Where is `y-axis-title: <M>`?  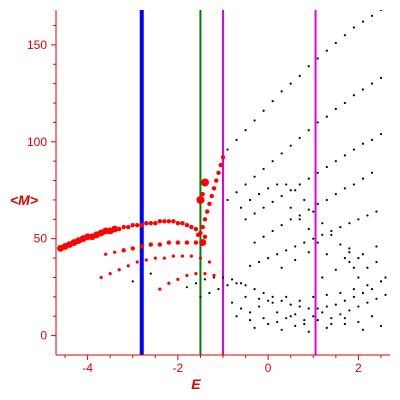 y-axis-title: <M> is located at coordinates (24, 200).